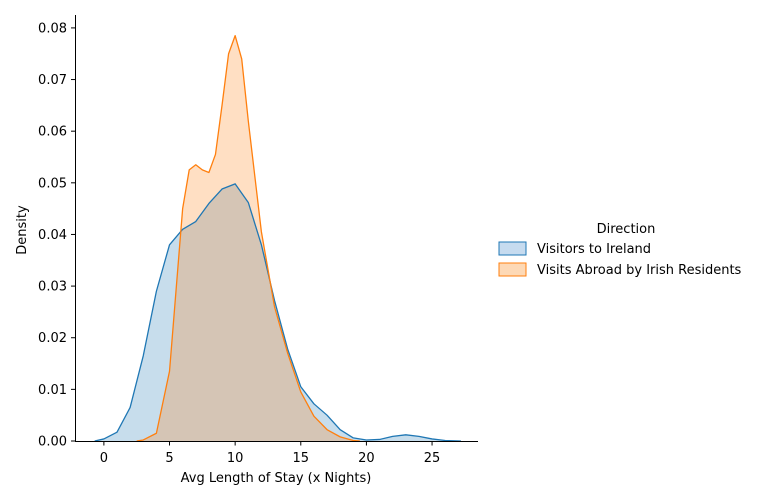 The height and width of the screenshot is (500, 768). I want to click on legend-swatch-visitors, so click(512, 248).